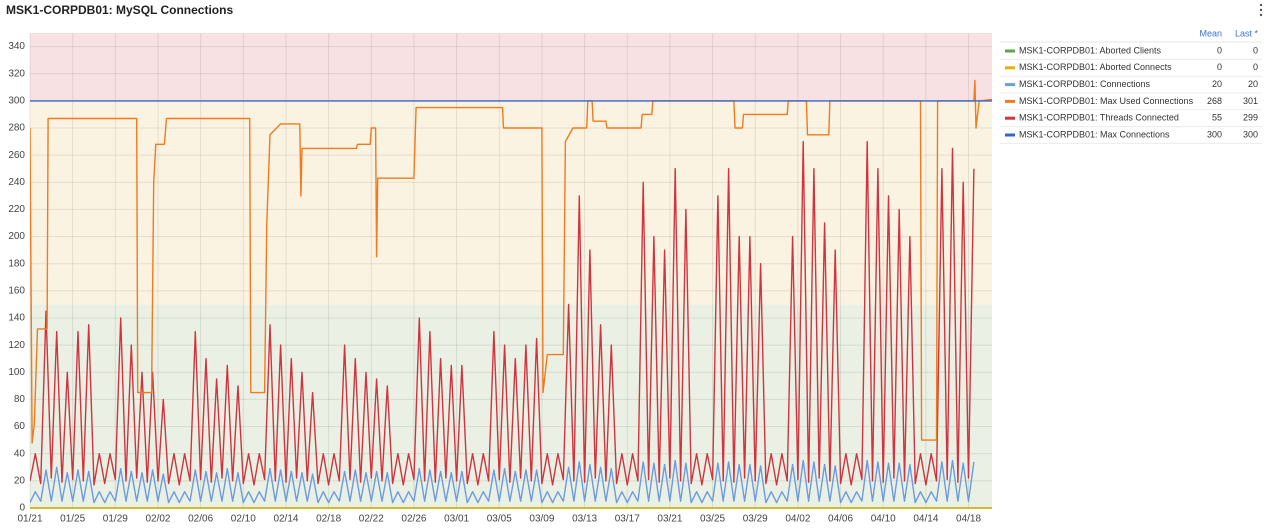 The width and height of the screenshot is (1280, 530). I want to click on x-tick-label: 02/26, so click(413, 519).